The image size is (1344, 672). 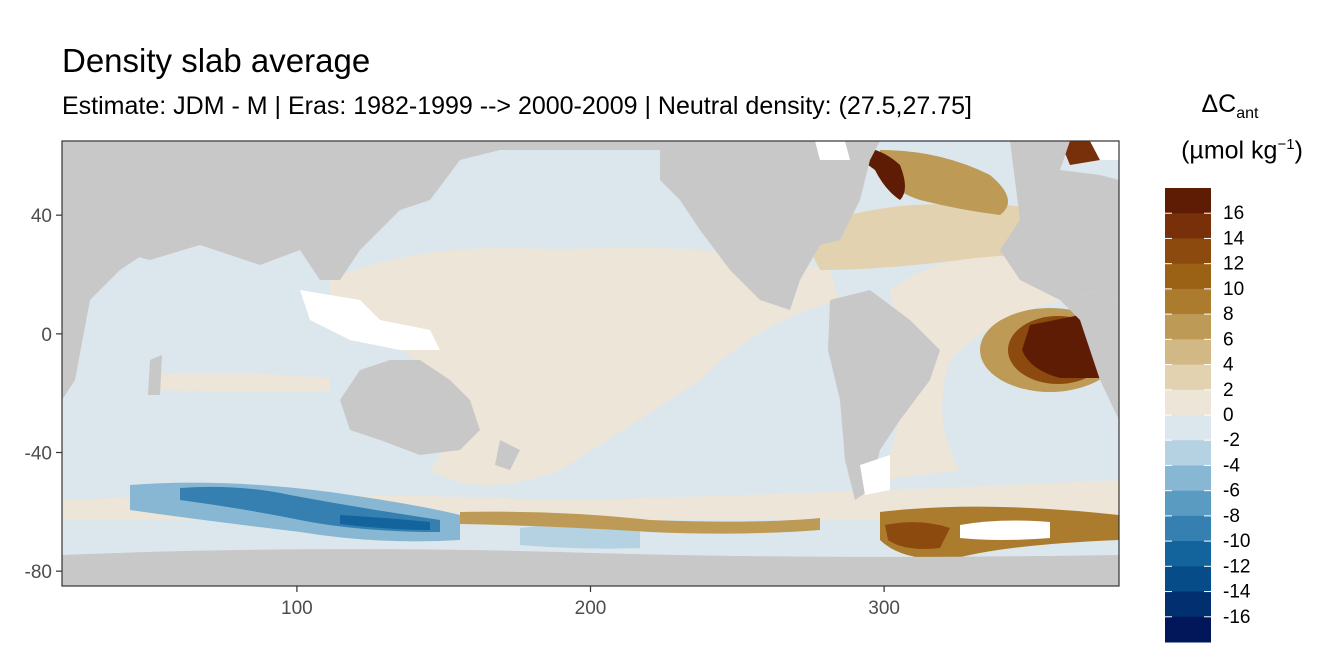 I want to click on colorbar-label: 12, so click(x=1233, y=264).